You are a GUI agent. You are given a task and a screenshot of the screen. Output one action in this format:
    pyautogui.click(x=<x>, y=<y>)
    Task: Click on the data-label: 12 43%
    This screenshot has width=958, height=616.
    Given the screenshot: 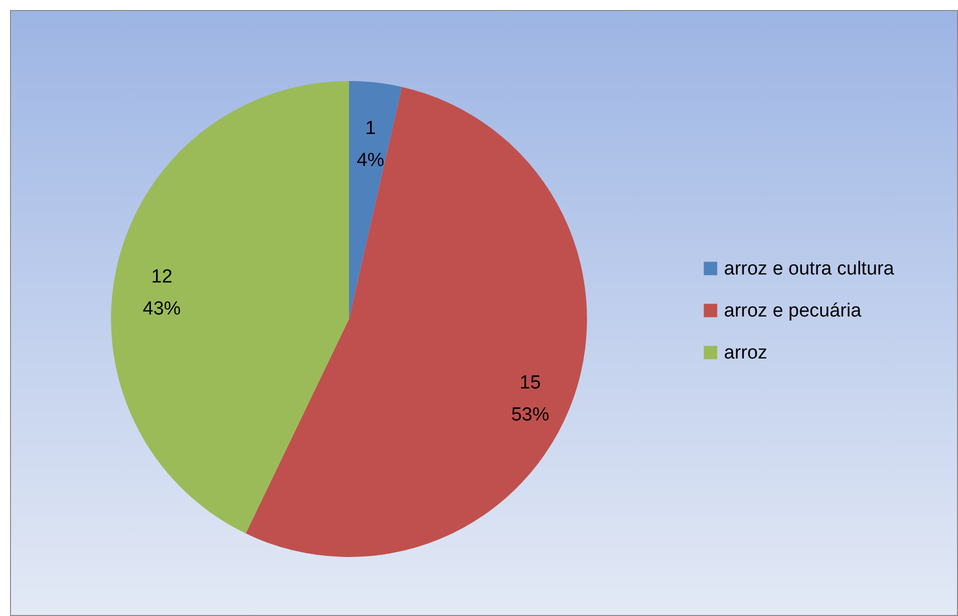 What is the action you would take?
    pyautogui.click(x=161, y=293)
    